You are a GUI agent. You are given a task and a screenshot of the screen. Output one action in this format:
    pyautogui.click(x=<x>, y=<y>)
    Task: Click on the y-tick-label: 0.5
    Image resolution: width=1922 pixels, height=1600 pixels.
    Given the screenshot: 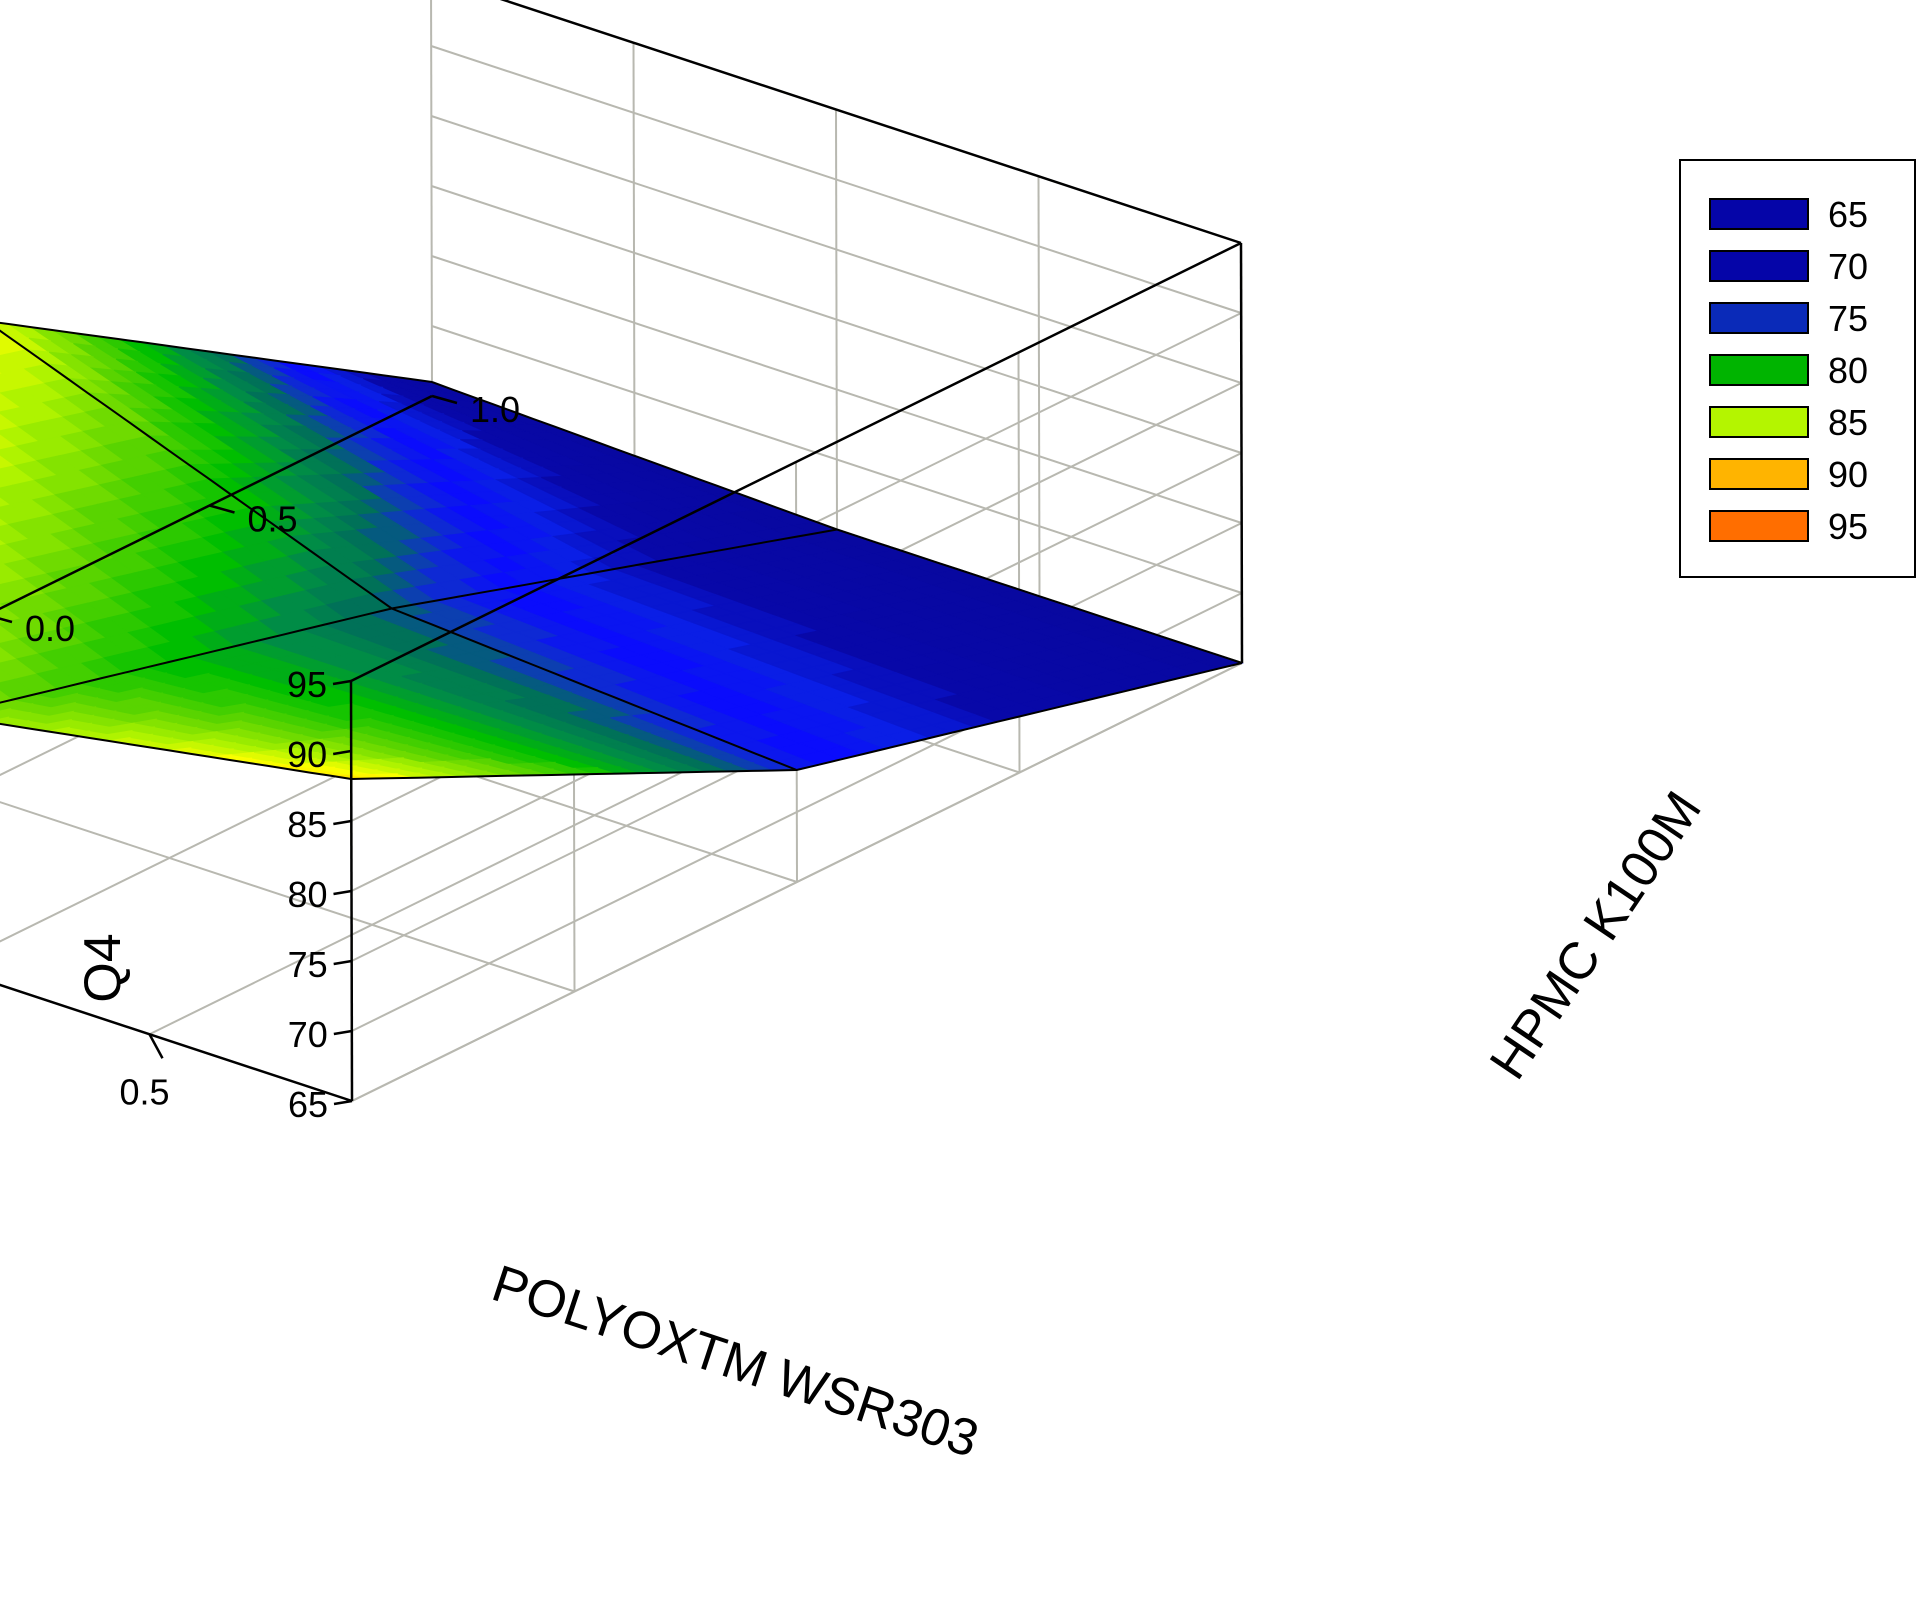 What is the action you would take?
    pyautogui.click(x=273, y=519)
    